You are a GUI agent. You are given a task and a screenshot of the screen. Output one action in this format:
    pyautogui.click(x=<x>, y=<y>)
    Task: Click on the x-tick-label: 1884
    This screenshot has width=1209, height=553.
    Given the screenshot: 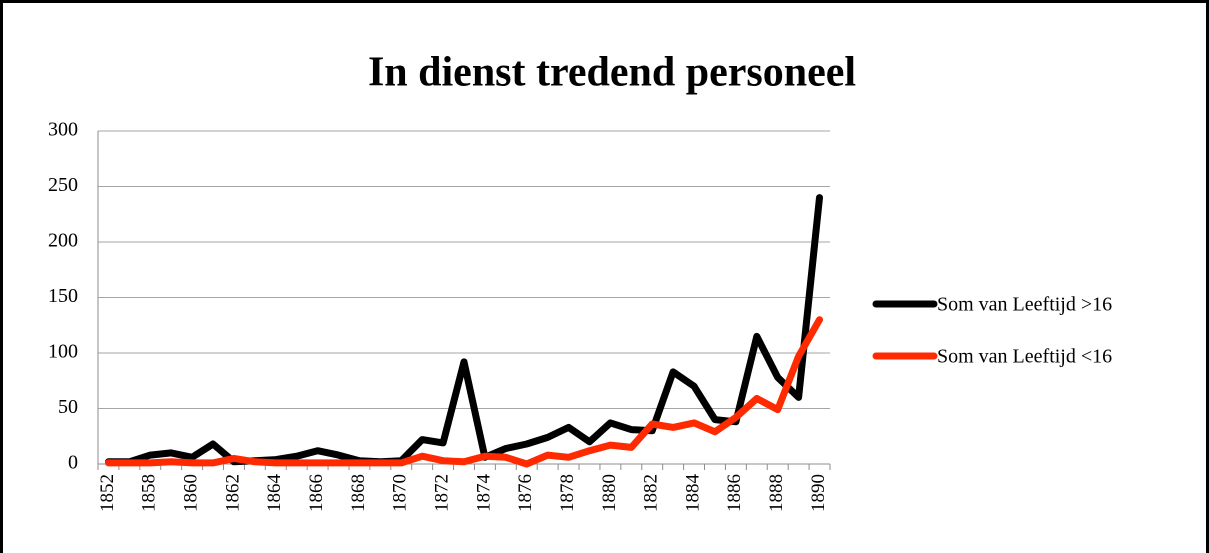 What is the action you would take?
    pyautogui.click(x=692, y=493)
    